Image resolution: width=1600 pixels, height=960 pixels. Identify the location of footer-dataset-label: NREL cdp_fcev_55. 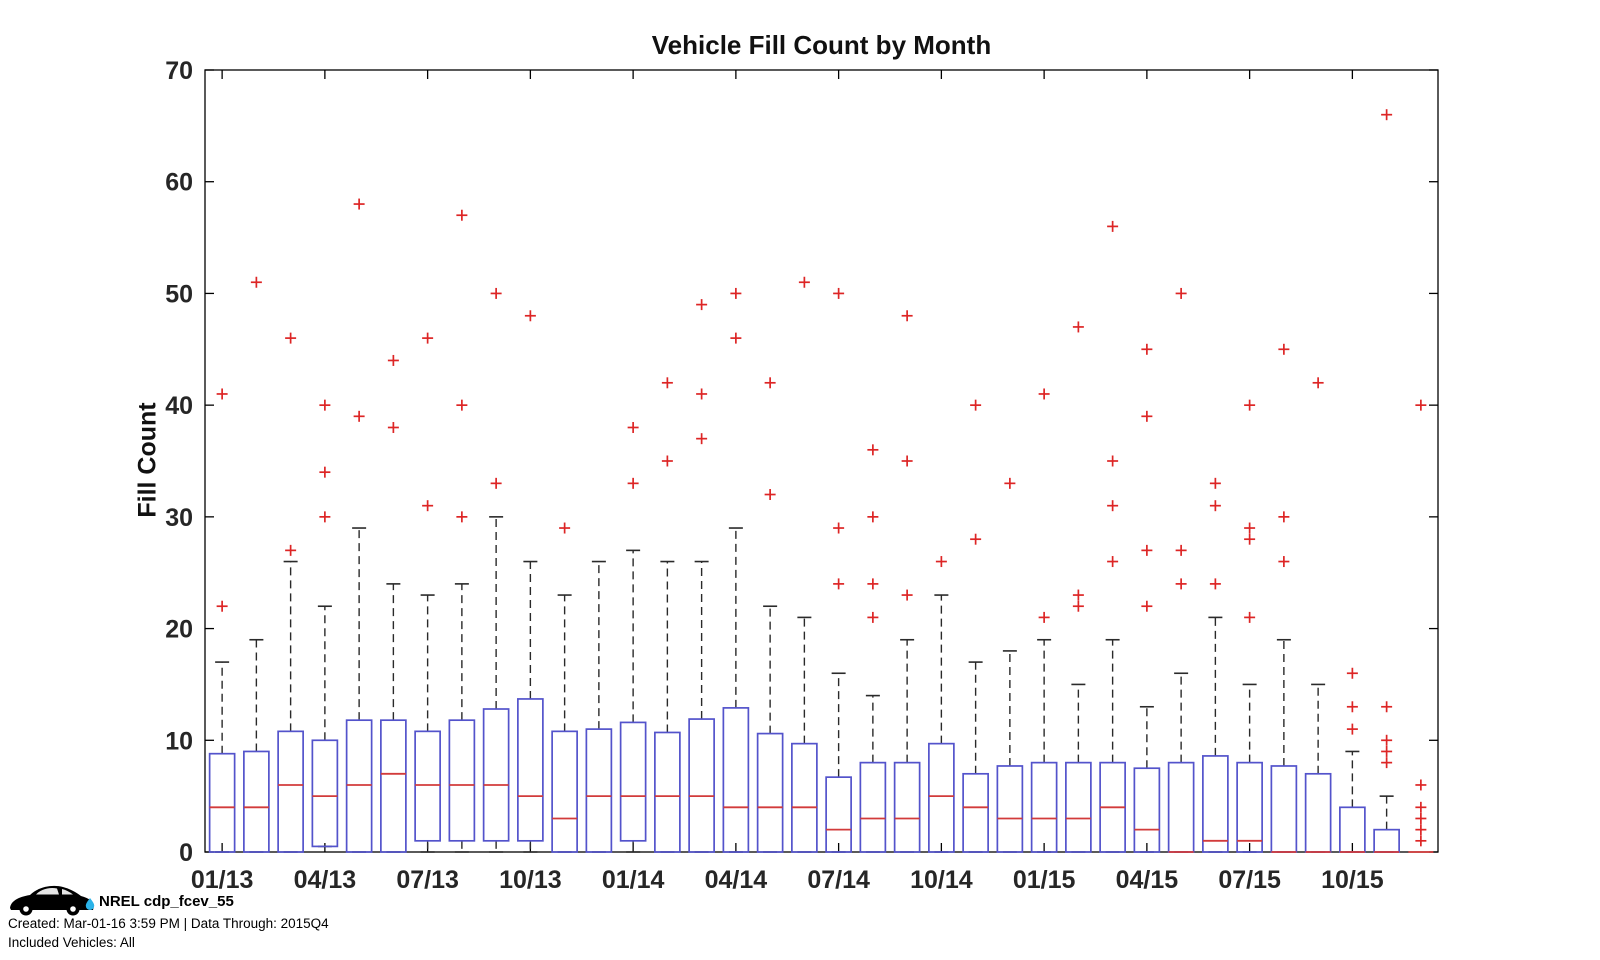
(166, 901).